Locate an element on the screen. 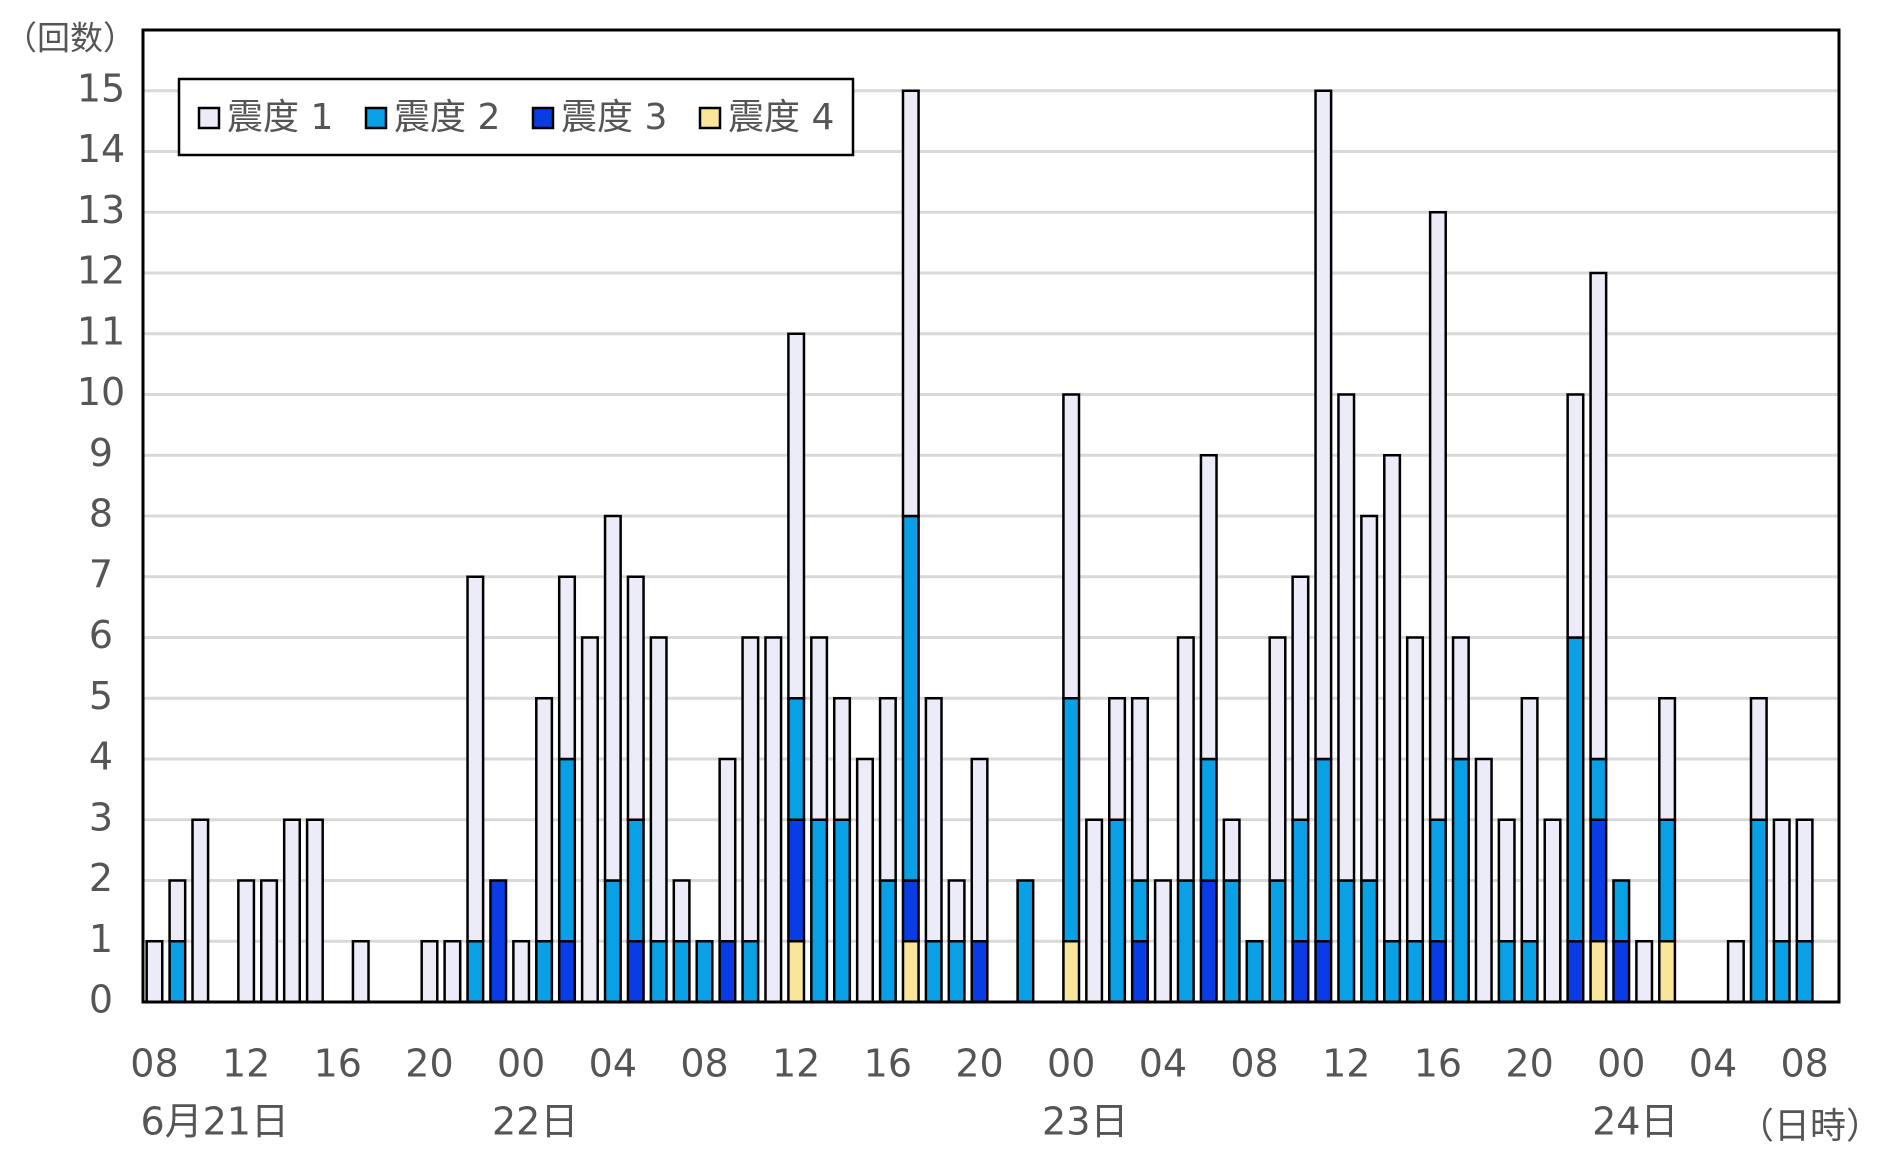  y-tick-label: 10 is located at coordinates (101, 392).